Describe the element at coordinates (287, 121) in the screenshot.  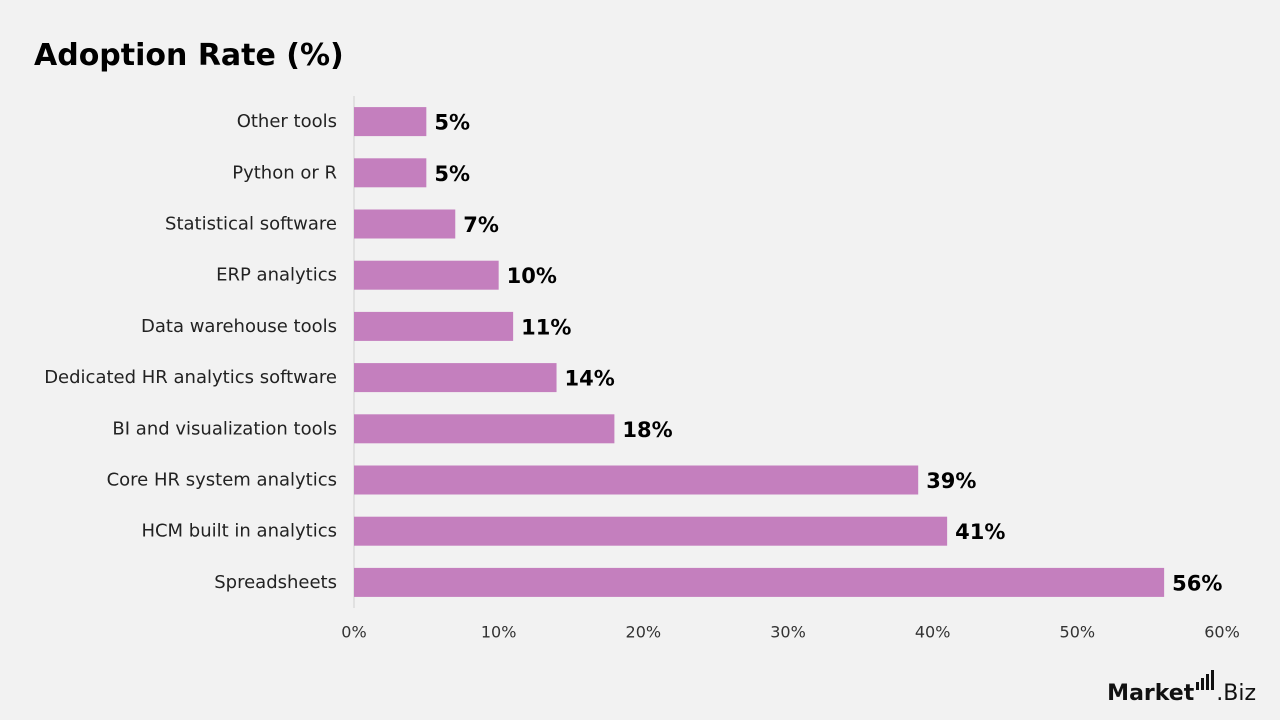
I see `category-label: Other tools` at that location.